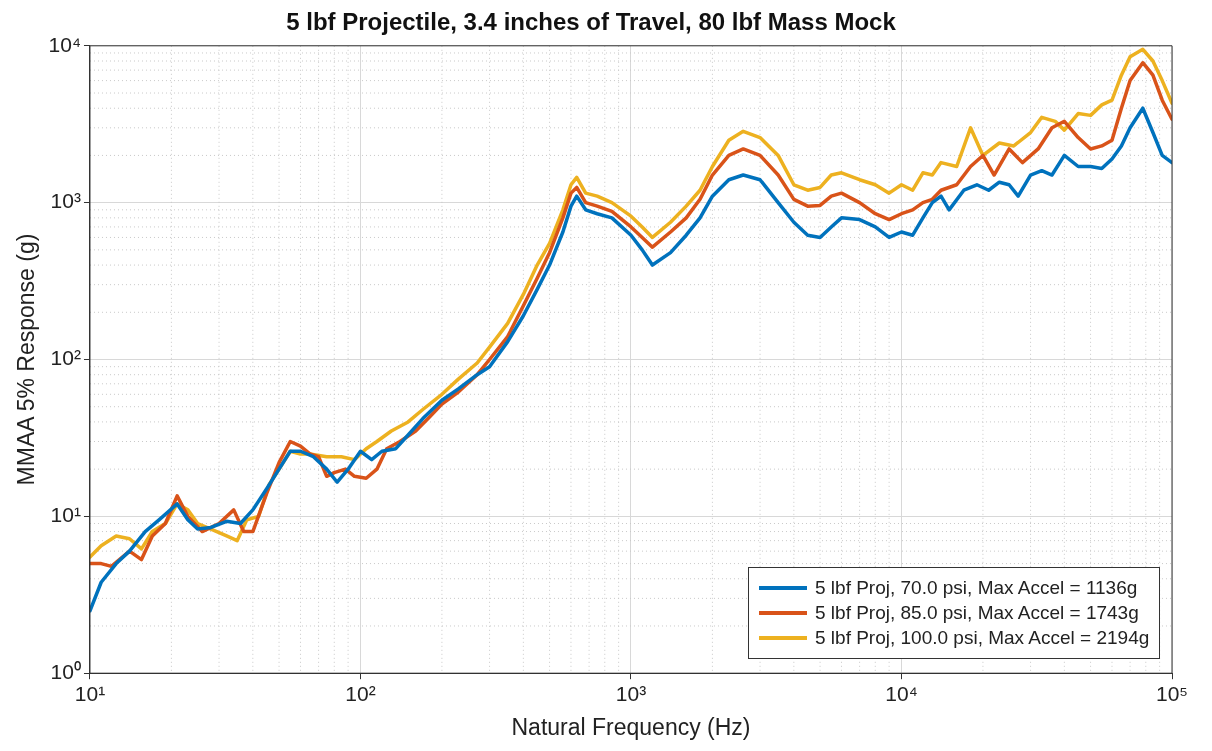  Describe the element at coordinates (65, 201) in the screenshot. I see `y-tick-label: 10³` at that location.